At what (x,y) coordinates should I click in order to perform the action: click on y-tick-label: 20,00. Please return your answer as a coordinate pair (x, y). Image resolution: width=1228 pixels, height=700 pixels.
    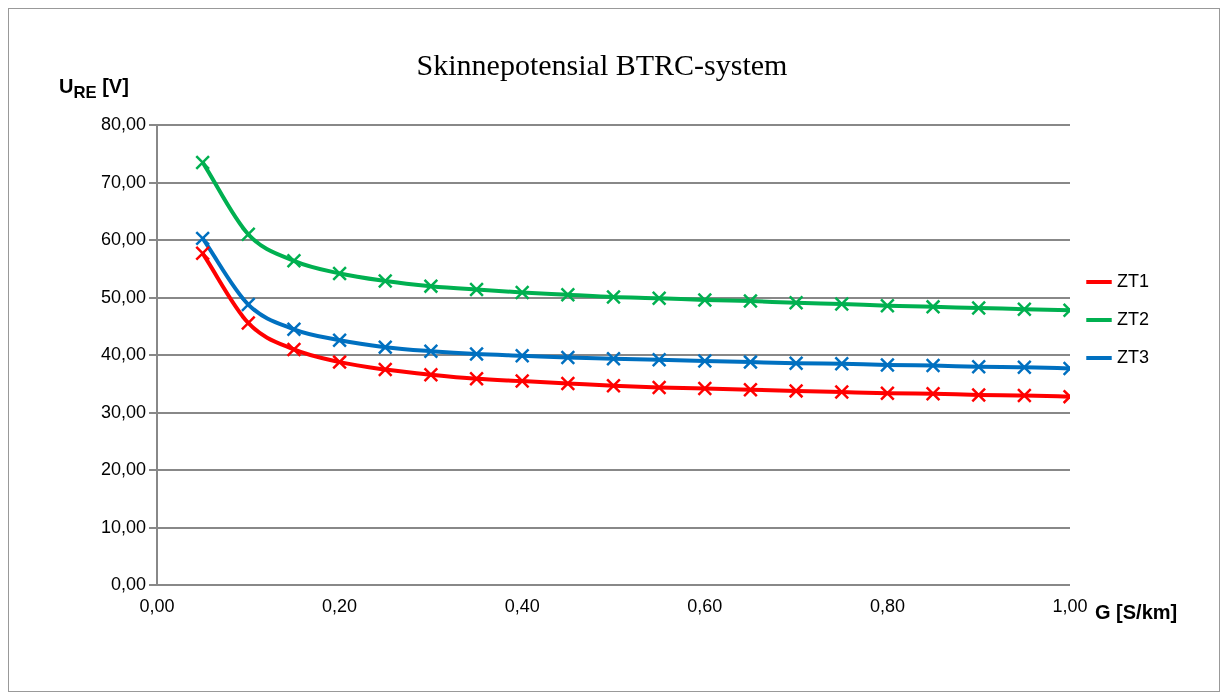
    Looking at the image, I should click on (123, 469).